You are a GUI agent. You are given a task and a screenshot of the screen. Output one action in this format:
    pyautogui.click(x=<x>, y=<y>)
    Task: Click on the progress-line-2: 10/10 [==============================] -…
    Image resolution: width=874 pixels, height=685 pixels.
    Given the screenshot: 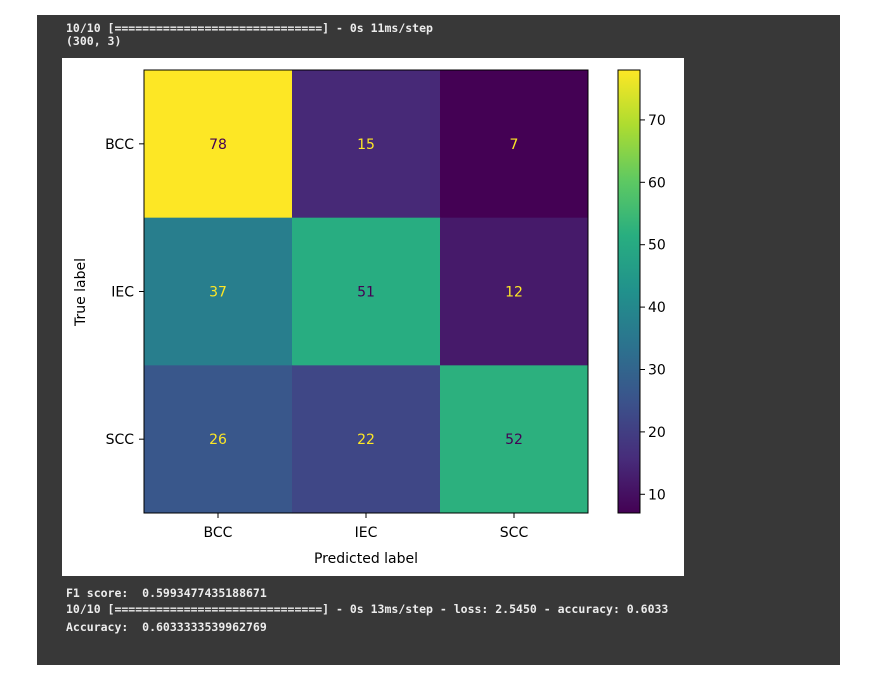 What is the action you would take?
    pyautogui.click(x=367, y=609)
    